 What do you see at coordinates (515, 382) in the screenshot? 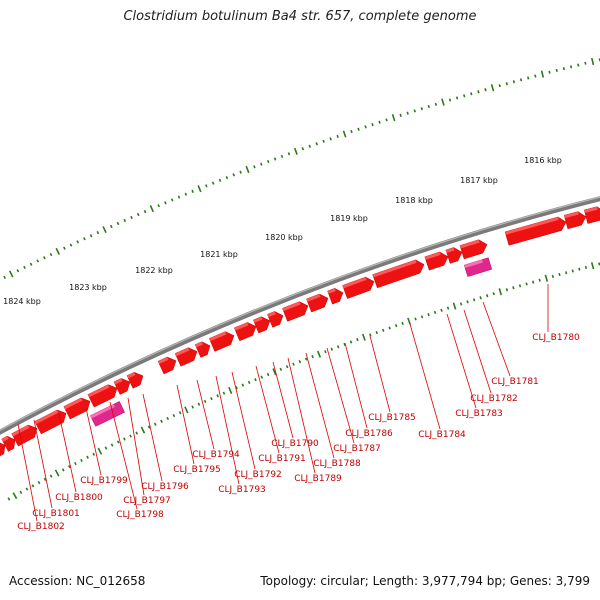
I see `gene-label: CLJ_B1781` at bounding box center [515, 382].